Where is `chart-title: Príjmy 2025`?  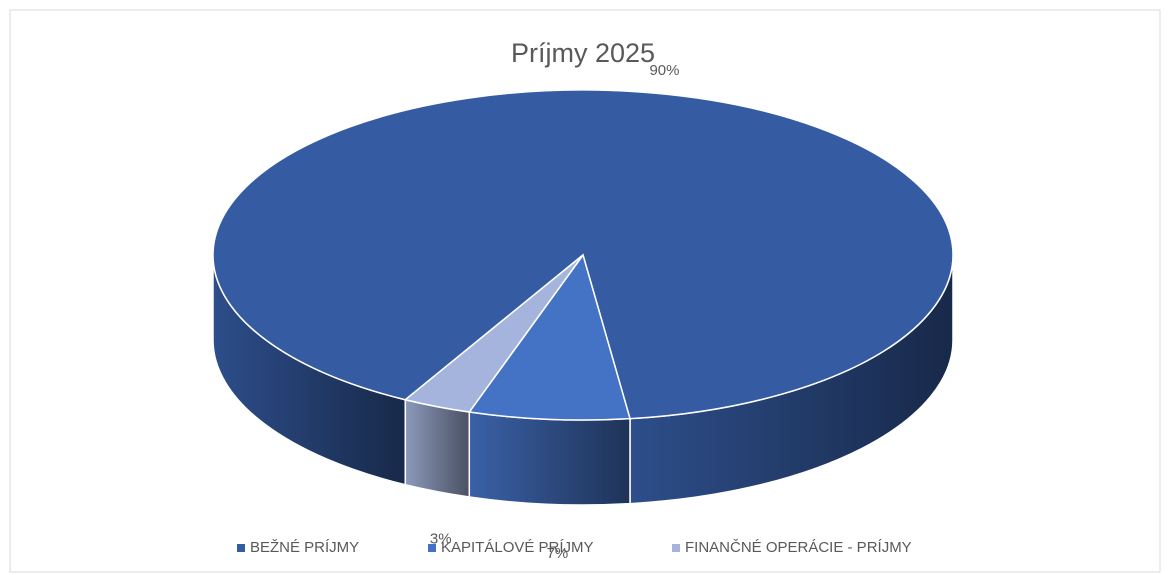 chart-title: Príjmy 2025 is located at coordinates (583, 53).